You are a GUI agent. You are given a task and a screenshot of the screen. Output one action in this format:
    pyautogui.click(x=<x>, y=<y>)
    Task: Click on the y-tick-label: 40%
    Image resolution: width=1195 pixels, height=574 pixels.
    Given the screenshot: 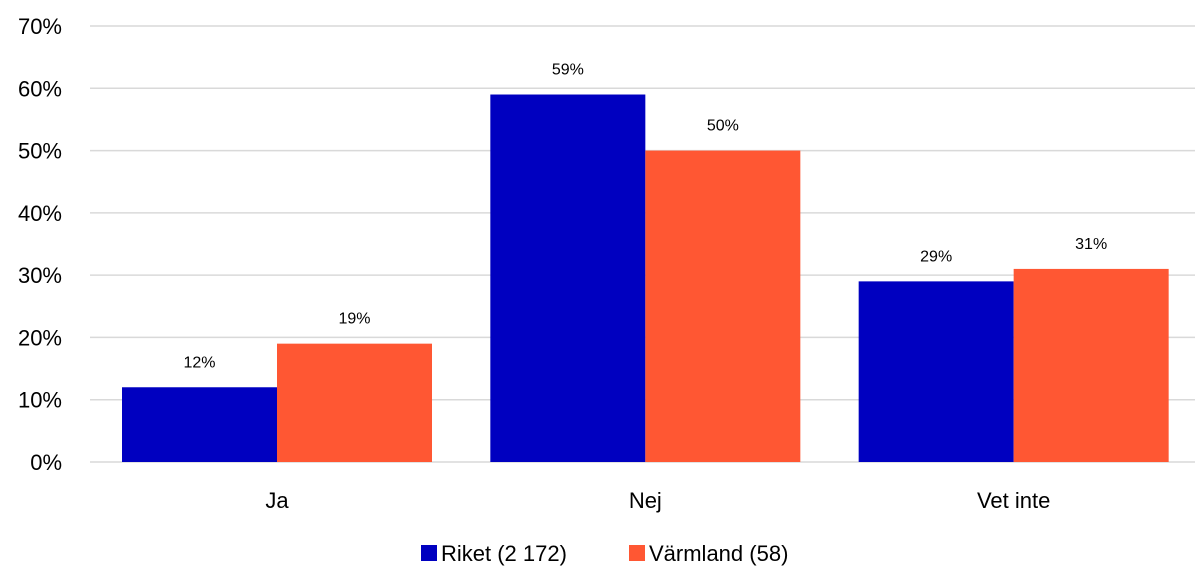 What is the action you would take?
    pyautogui.click(x=40, y=213)
    